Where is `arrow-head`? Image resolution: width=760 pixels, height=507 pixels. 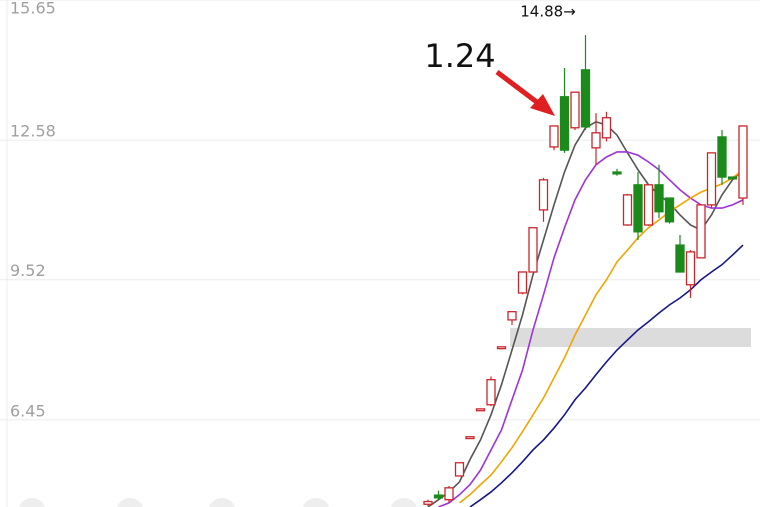 arrow-head is located at coordinates (542, 105).